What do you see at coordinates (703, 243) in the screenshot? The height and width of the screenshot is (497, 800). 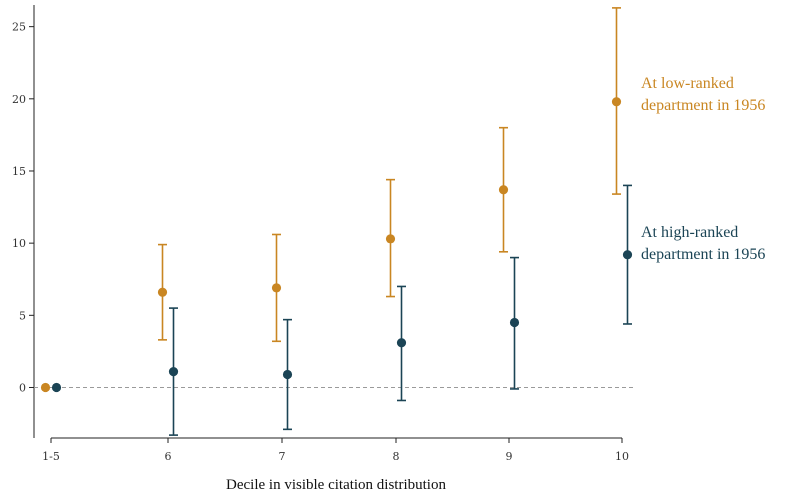 I see `series-label-high-ranked: At high-ranked department in 1956` at bounding box center [703, 243].